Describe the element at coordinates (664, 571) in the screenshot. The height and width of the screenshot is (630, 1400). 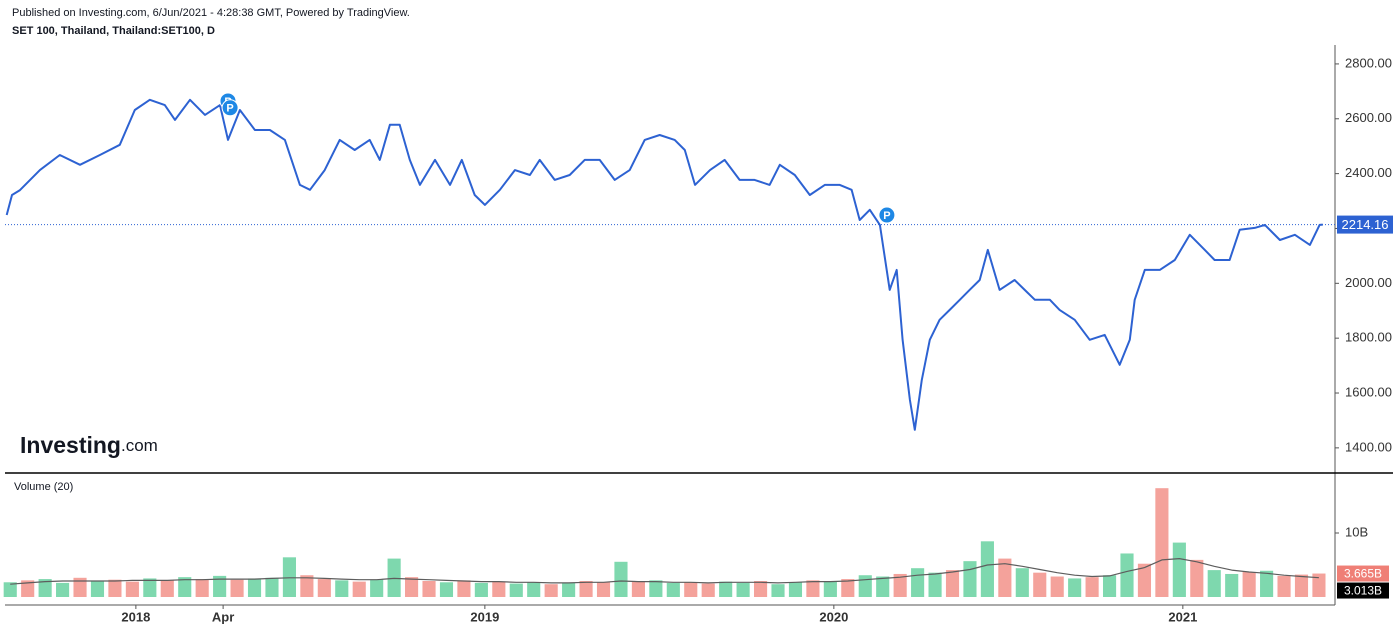
I see `series-line` at that location.